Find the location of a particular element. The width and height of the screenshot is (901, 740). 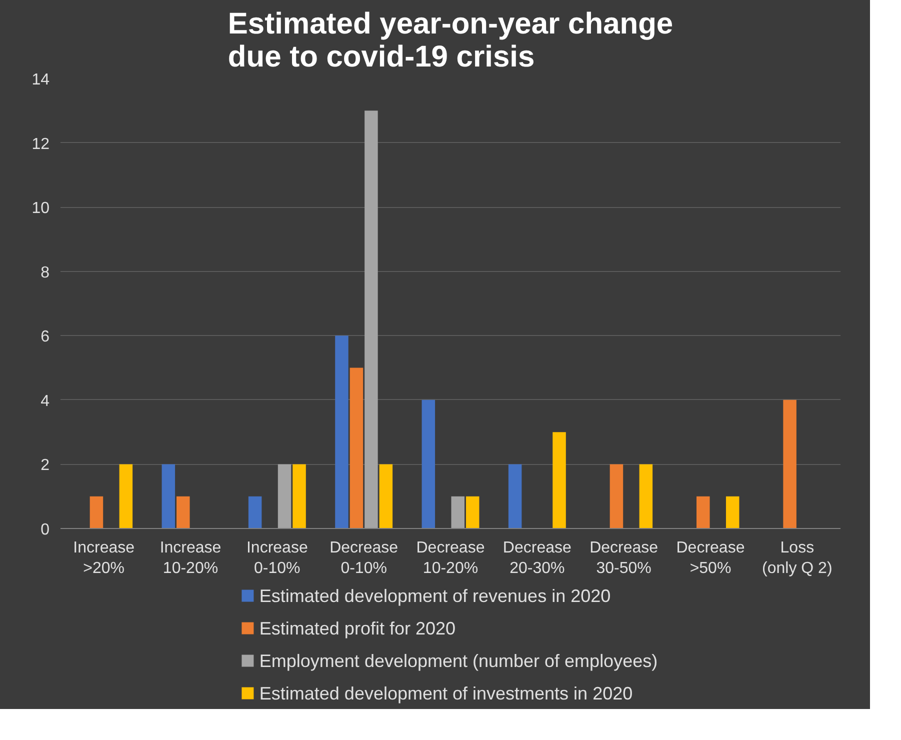

y-tick-label: 10 is located at coordinates (41, 209).